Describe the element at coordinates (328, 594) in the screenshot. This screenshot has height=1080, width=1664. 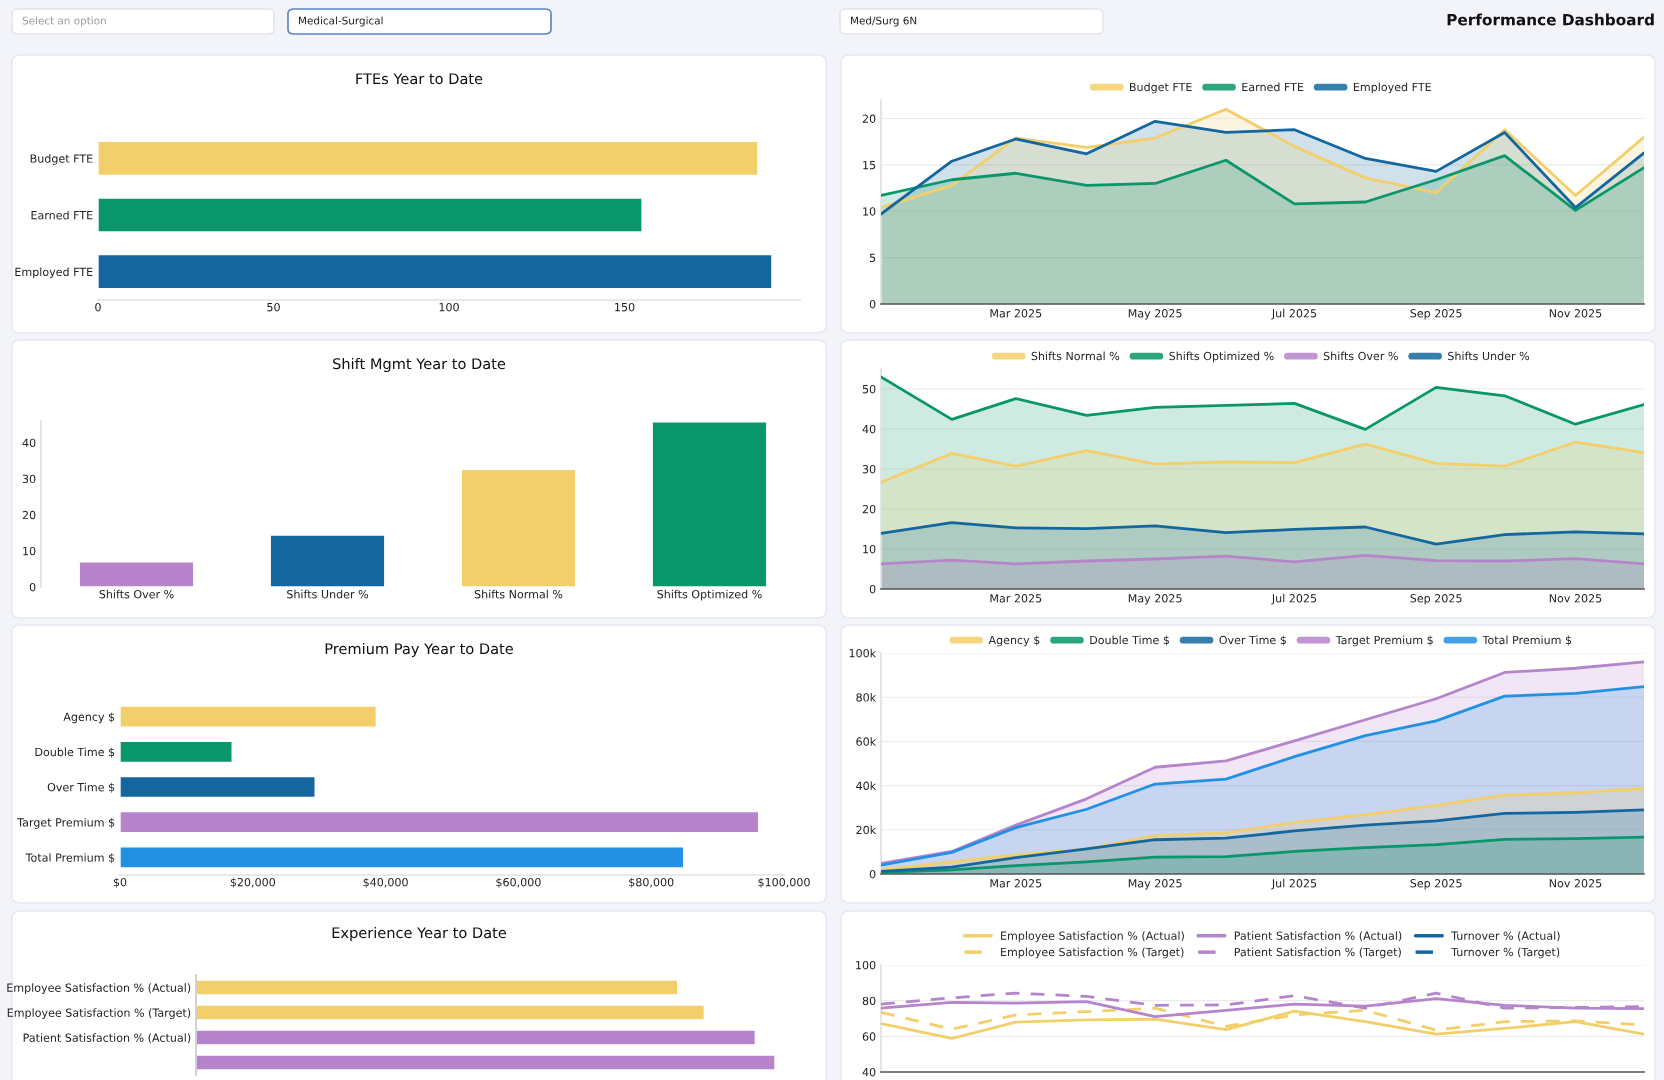
I see `x-tick-label: Shifts Under %` at that location.